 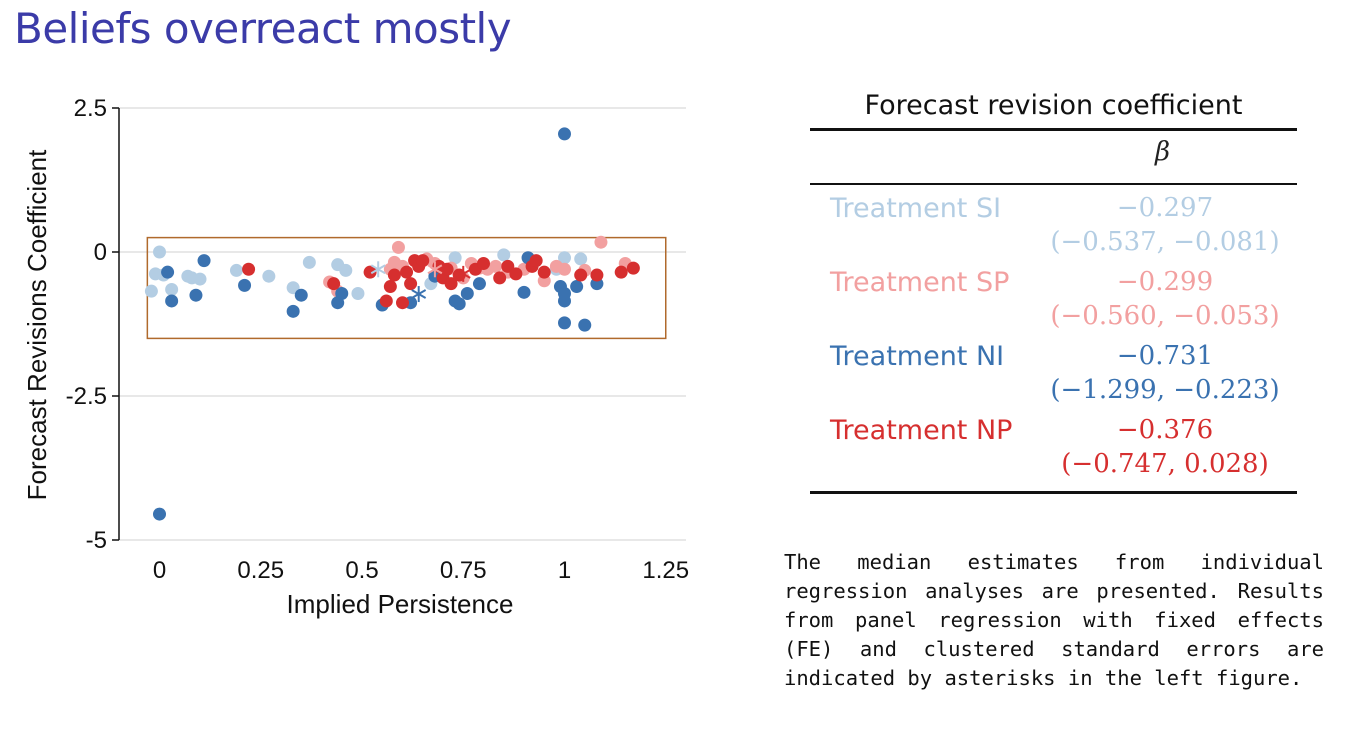 What do you see at coordinates (916, 208) in the screenshot?
I see `treatment-name: Treatment SI` at bounding box center [916, 208].